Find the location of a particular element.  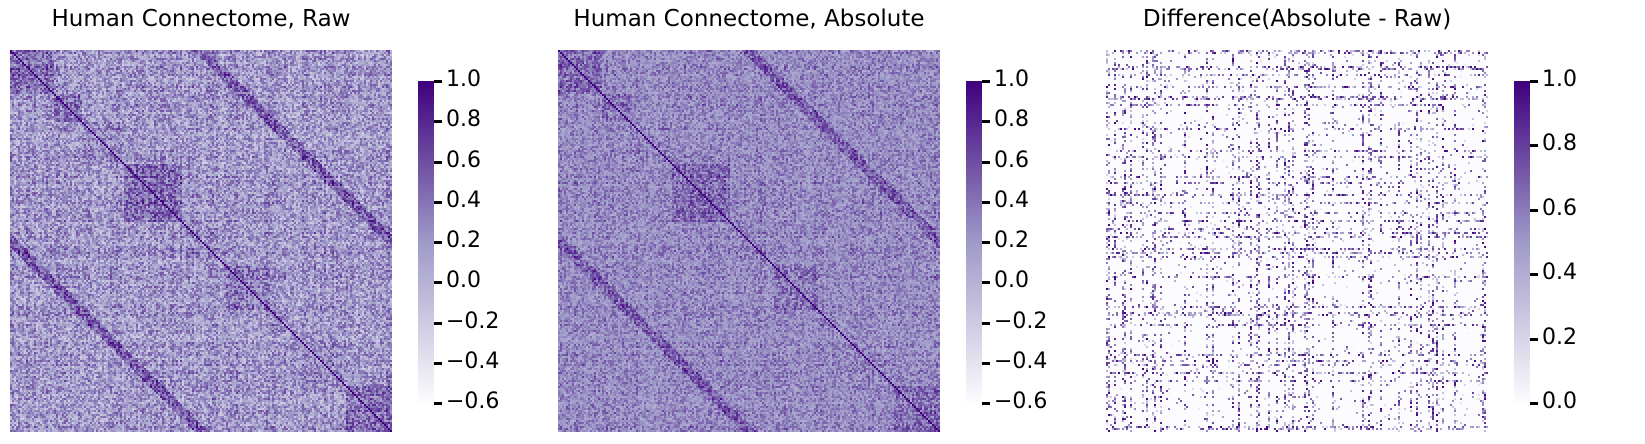

panel-title: Human Connectome, Absolute is located at coordinates (749, 19).